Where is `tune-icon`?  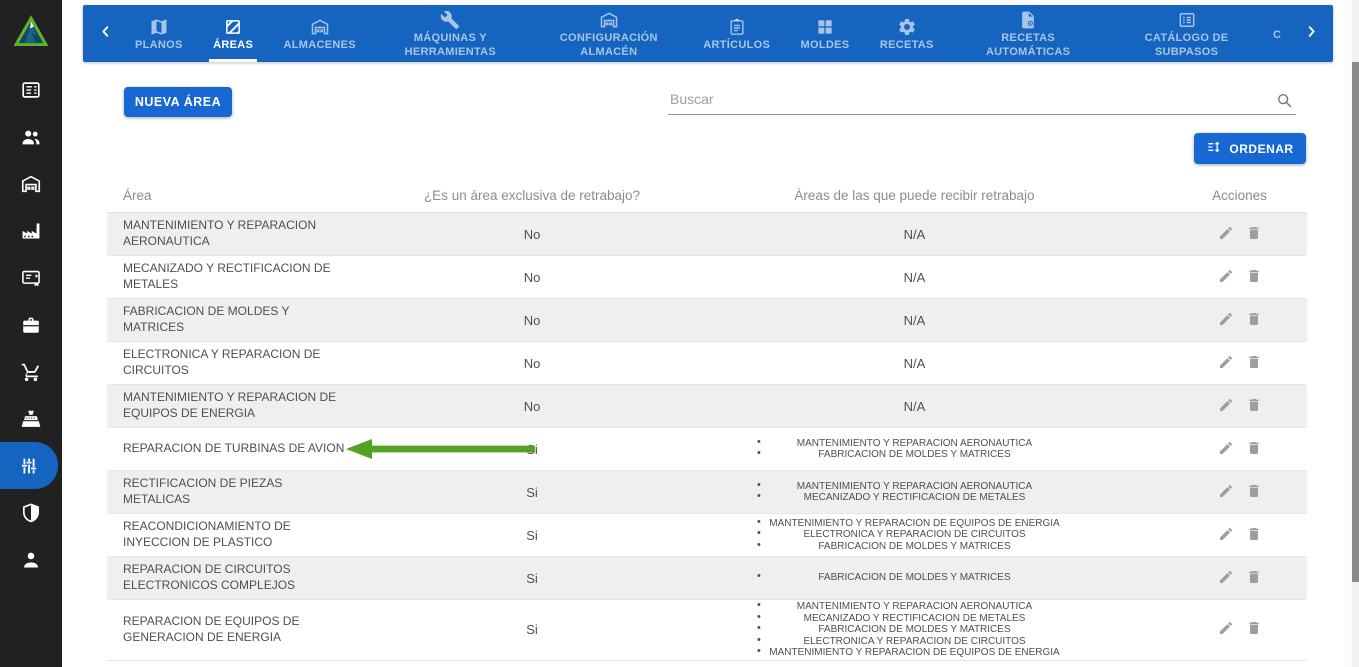 tune-icon is located at coordinates (29, 466).